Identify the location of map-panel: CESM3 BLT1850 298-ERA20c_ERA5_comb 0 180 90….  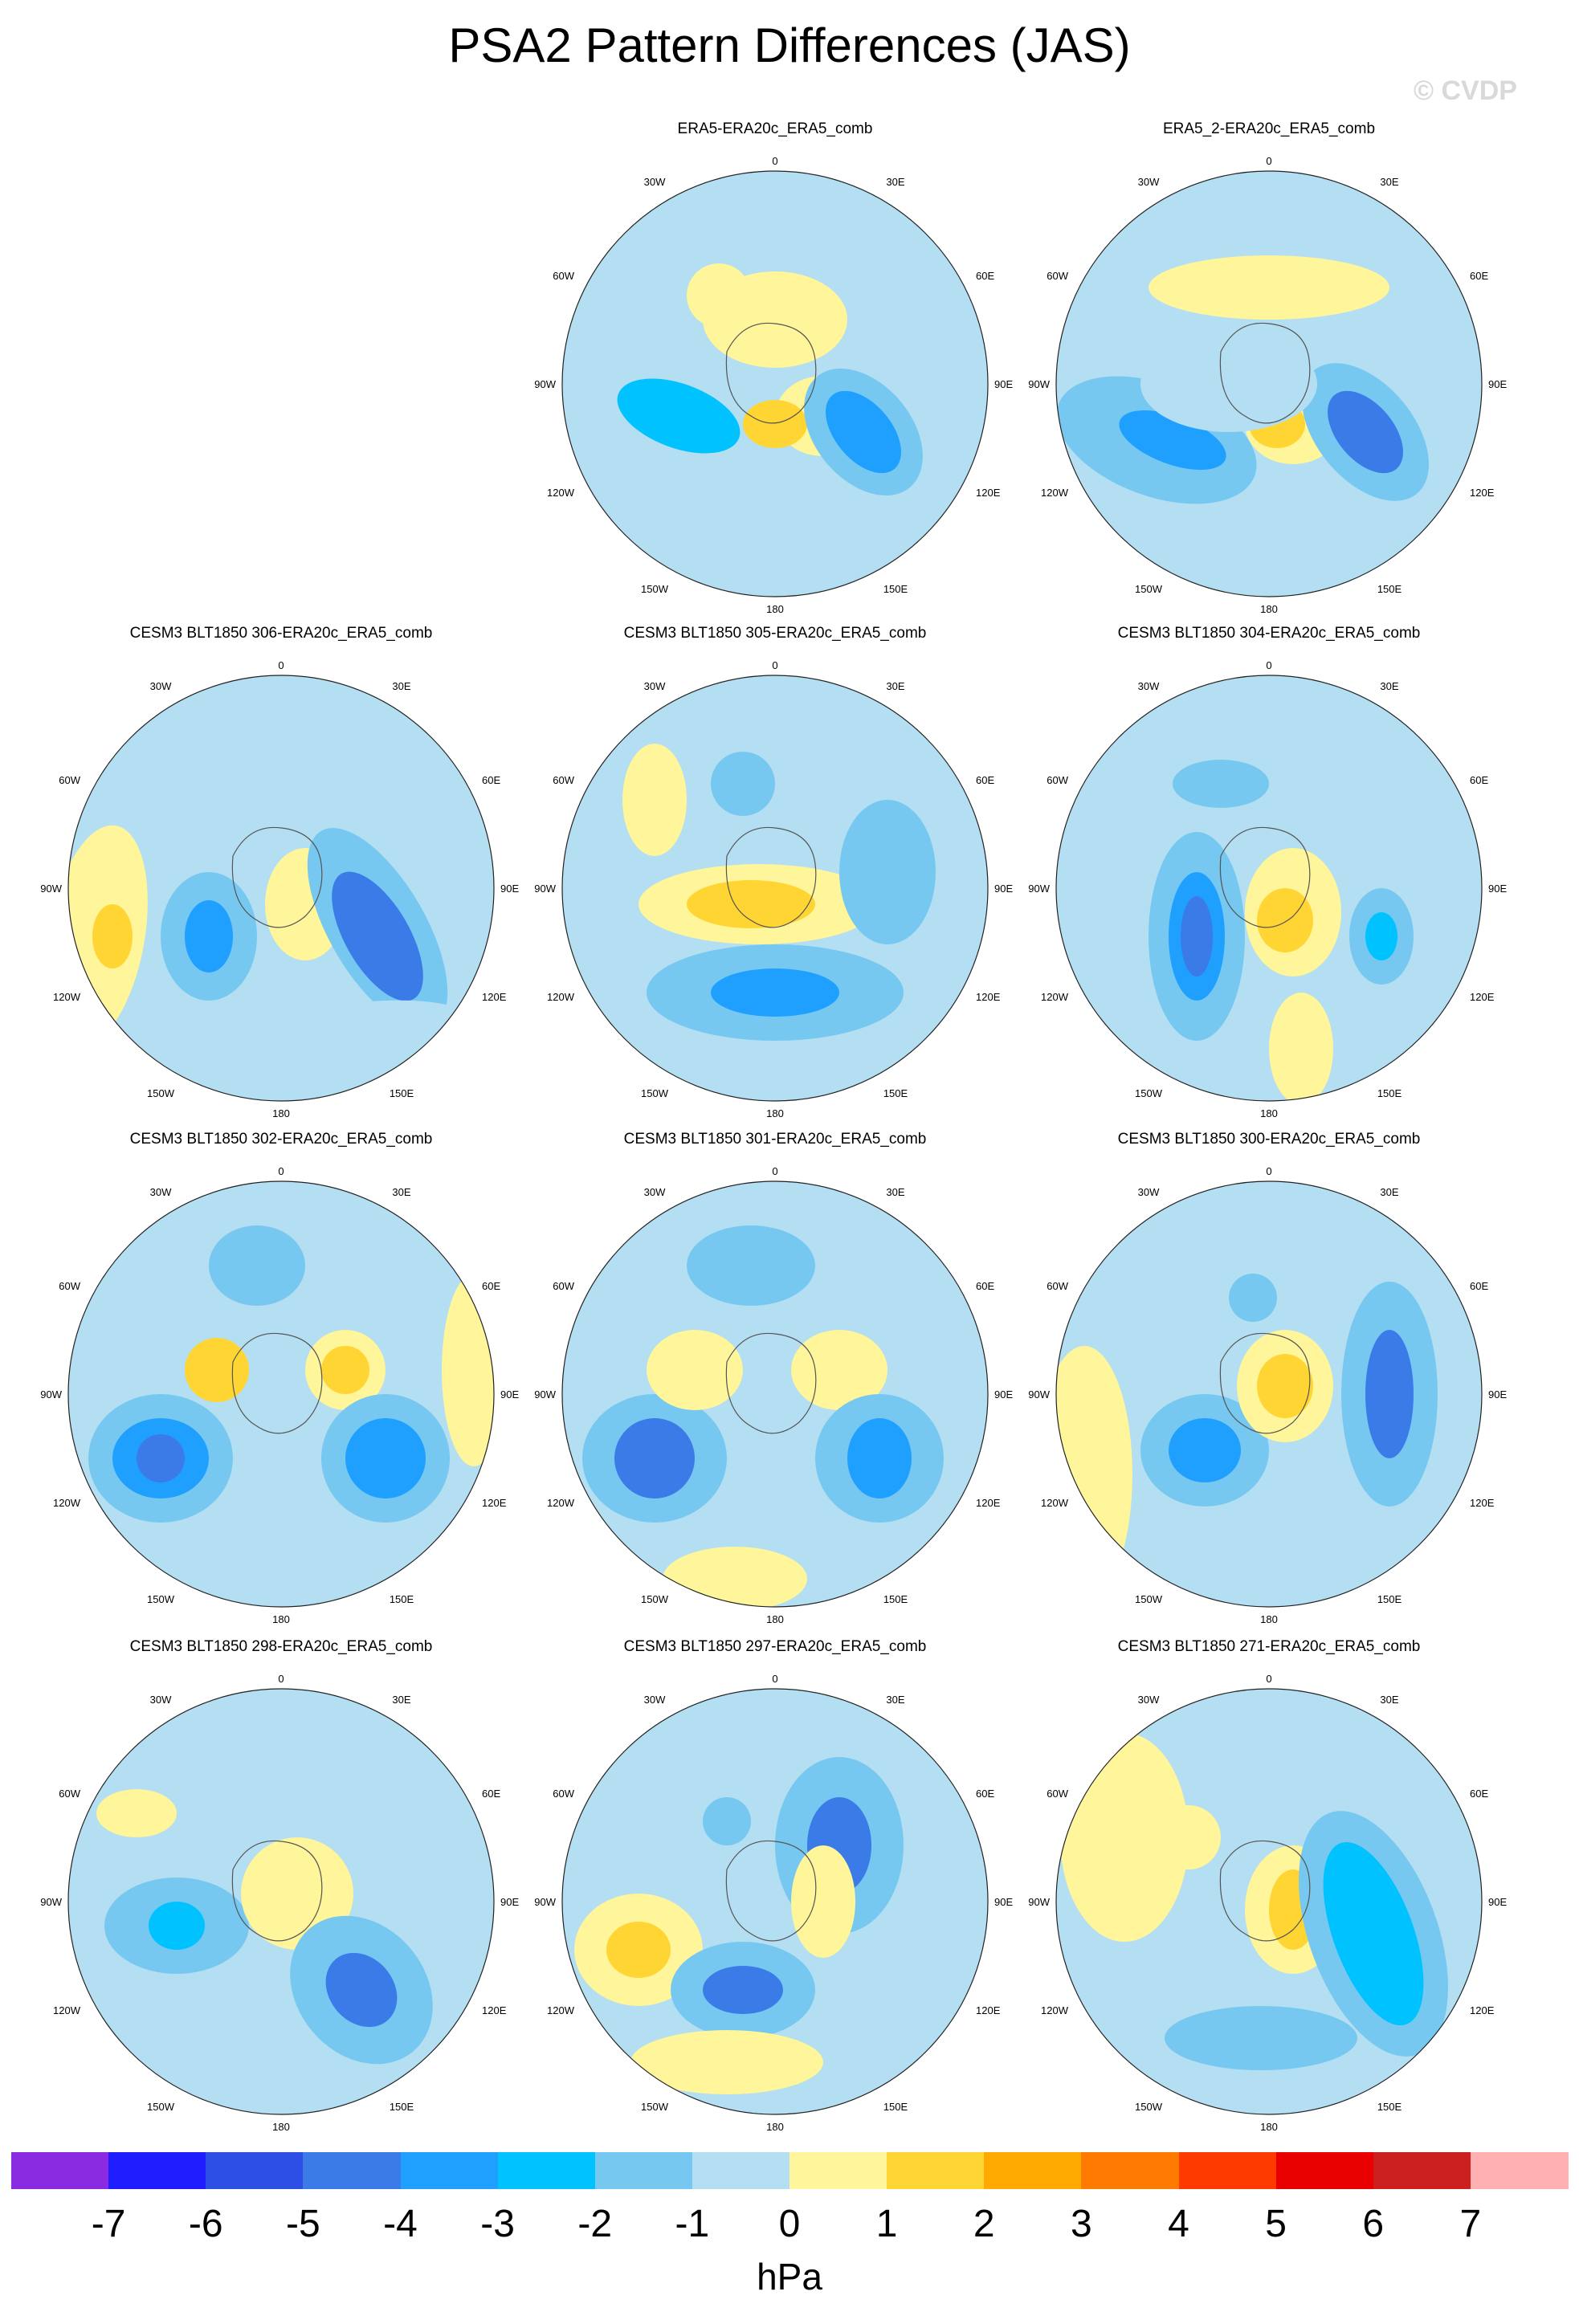
(281, 1887).